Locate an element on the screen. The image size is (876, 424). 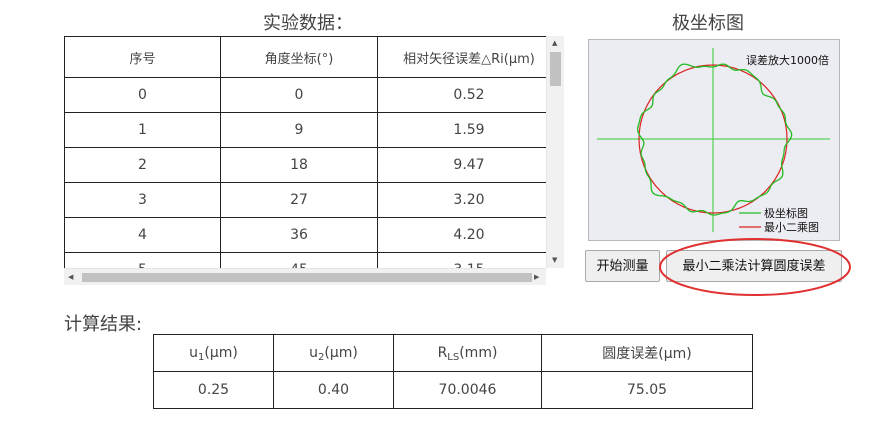
scroll-right-icon: ▶ is located at coordinates (537, 277).